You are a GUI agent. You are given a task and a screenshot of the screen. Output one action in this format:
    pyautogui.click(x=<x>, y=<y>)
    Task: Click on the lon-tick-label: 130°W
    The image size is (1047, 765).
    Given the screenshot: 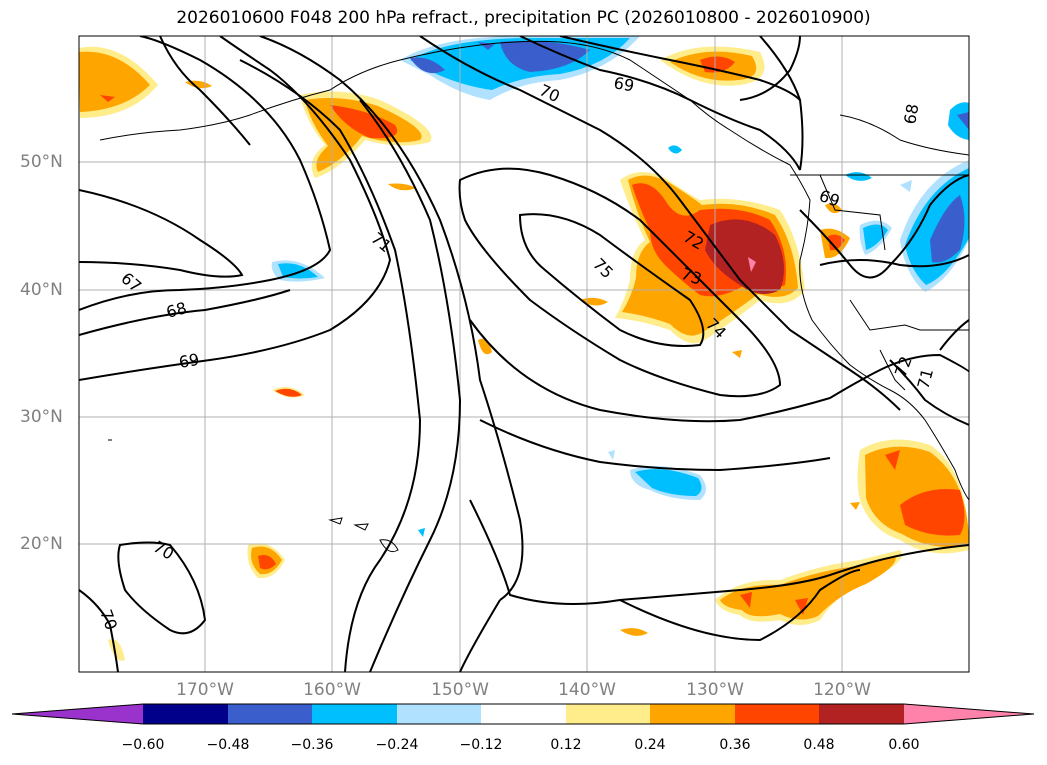 What is the action you would take?
    pyautogui.click(x=715, y=690)
    